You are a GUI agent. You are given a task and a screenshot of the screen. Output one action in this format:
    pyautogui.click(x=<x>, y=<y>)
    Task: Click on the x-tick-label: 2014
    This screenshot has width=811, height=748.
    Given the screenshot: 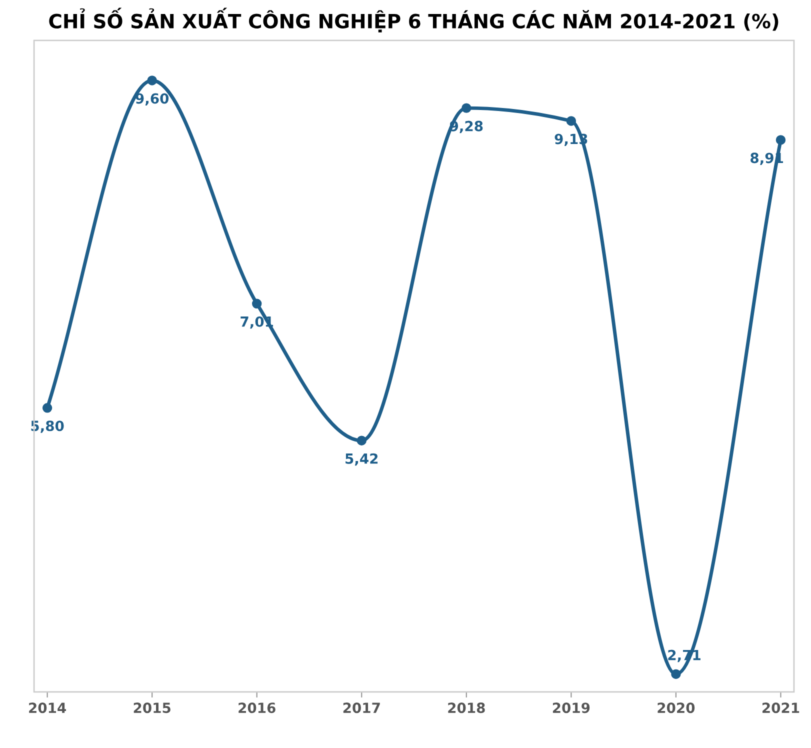 What is the action you would take?
    pyautogui.click(x=47, y=708)
    